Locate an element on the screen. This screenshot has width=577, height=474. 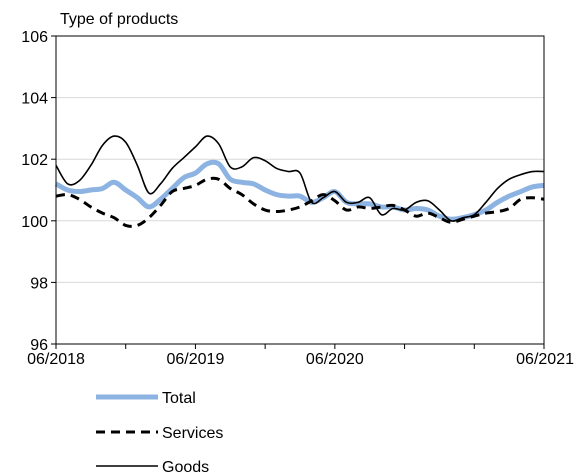
x-tick-label: 06/2021 is located at coordinates (545, 359).